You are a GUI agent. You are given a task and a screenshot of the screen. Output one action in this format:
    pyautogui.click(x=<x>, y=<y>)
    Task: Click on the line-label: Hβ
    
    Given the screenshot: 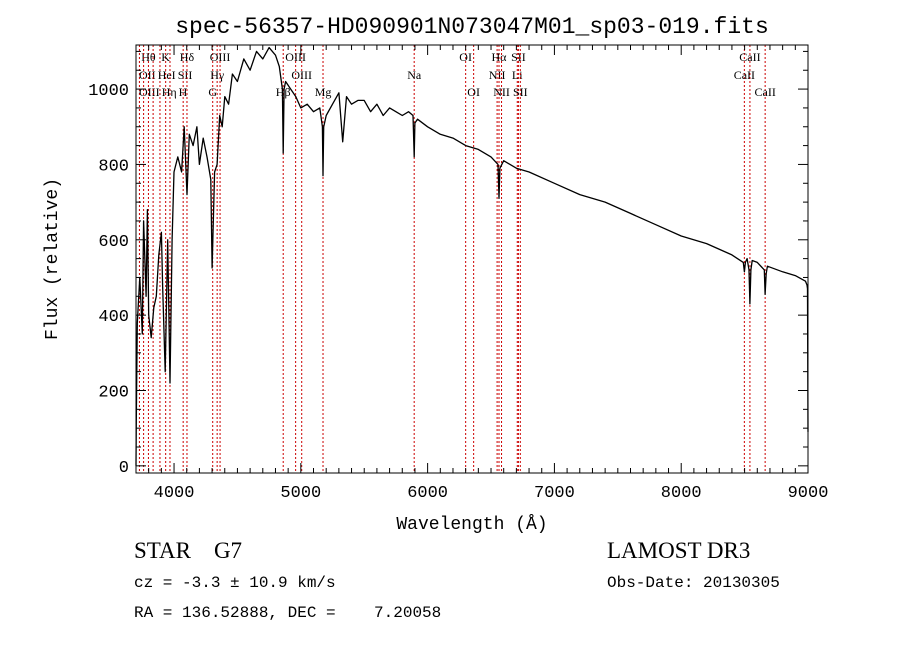 What is the action you would take?
    pyautogui.click(x=283, y=92)
    